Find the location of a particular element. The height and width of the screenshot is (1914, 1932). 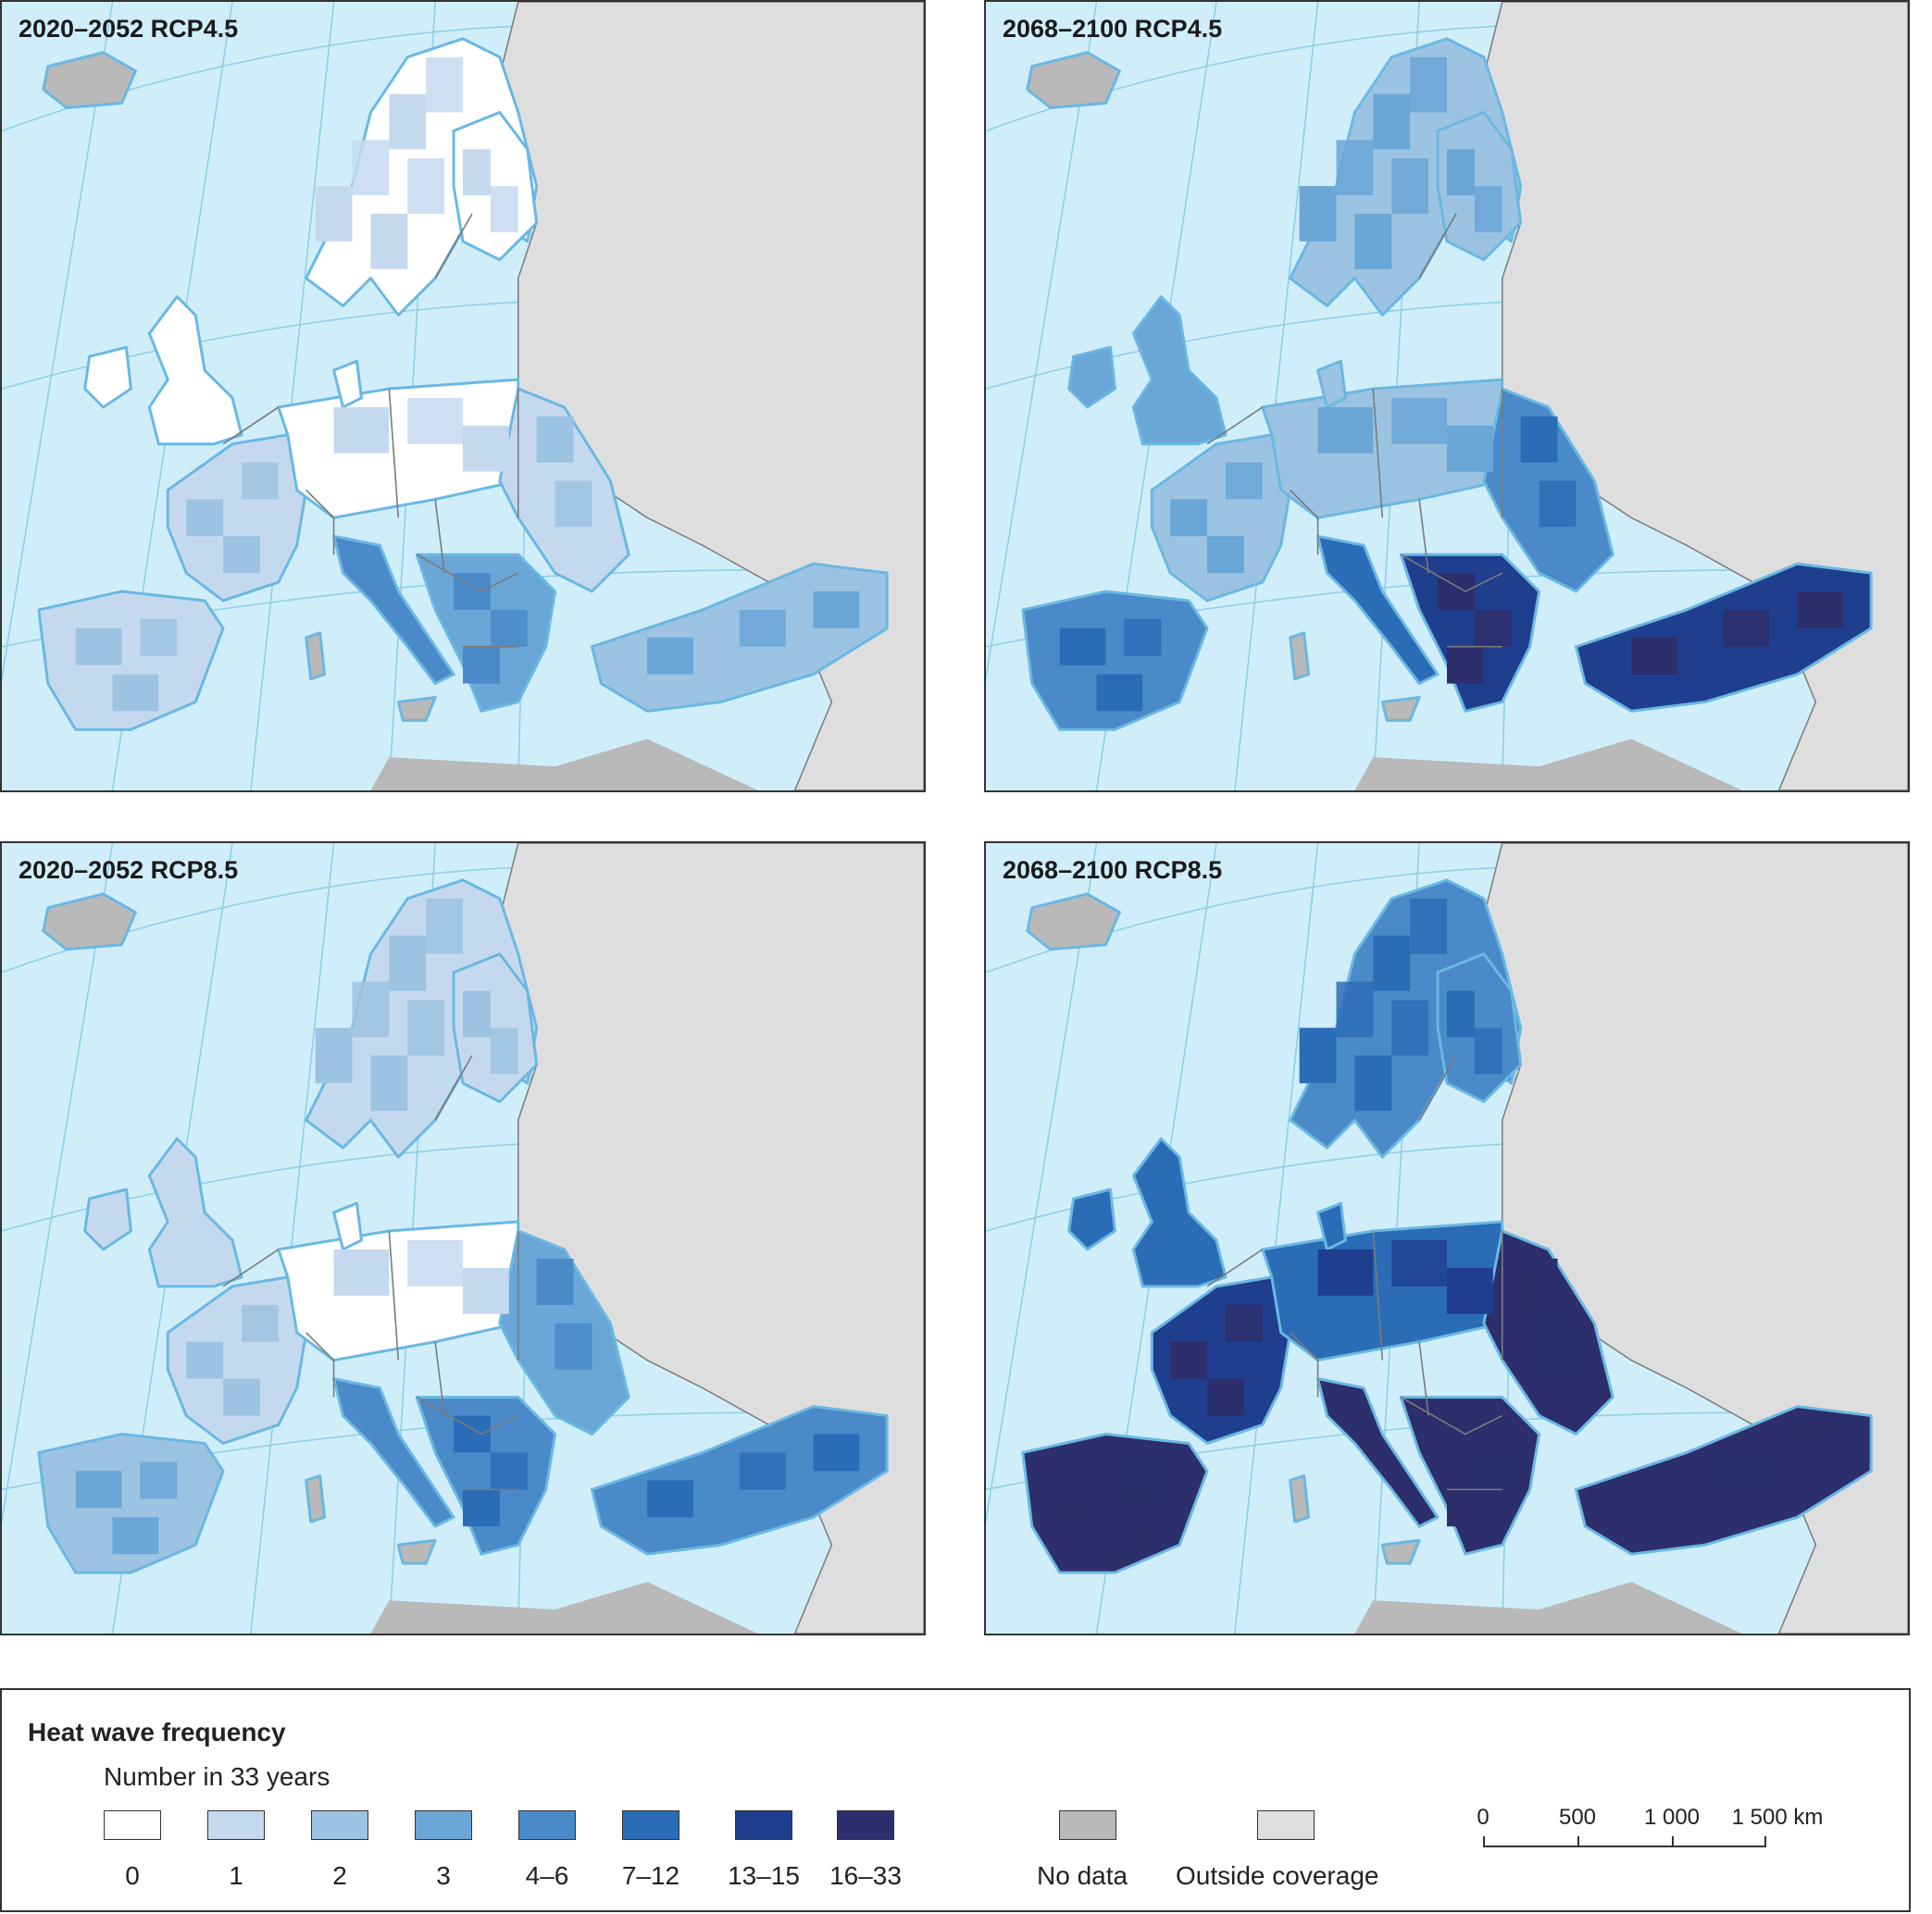

legend-label: 13–15 is located at coordinates (764, 1875).